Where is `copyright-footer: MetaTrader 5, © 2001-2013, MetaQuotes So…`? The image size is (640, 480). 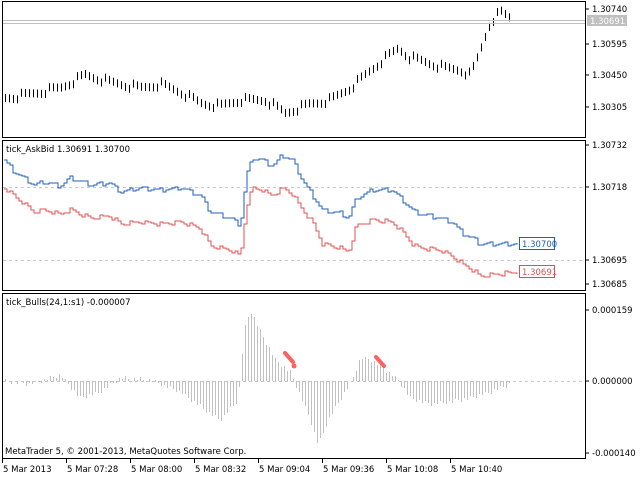
copyright-footer: MetaTrader 5, © 2001-2013, MetaQuotes So… is located at coordinates (125, 452).